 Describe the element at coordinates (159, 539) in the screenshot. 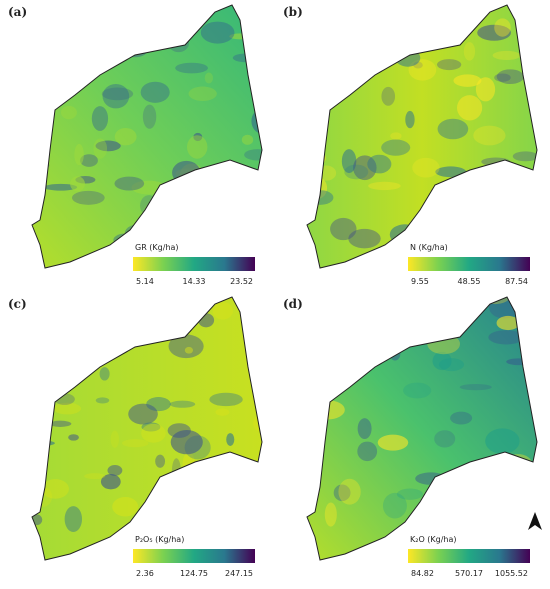

I see `legend-title: P₂O₅ (Kg/ha)` at that location.